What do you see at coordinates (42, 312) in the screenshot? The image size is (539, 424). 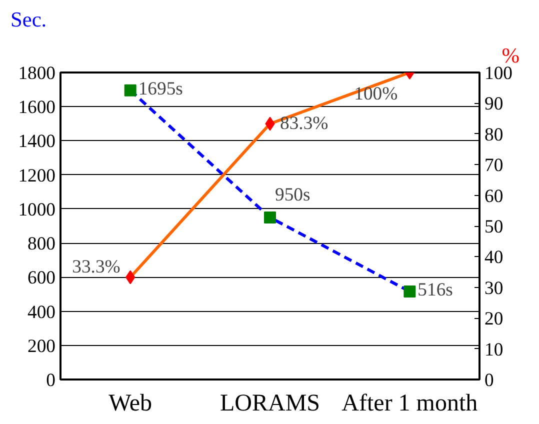 I see `y-tick-label: 400` at bounding box center [42, 312].